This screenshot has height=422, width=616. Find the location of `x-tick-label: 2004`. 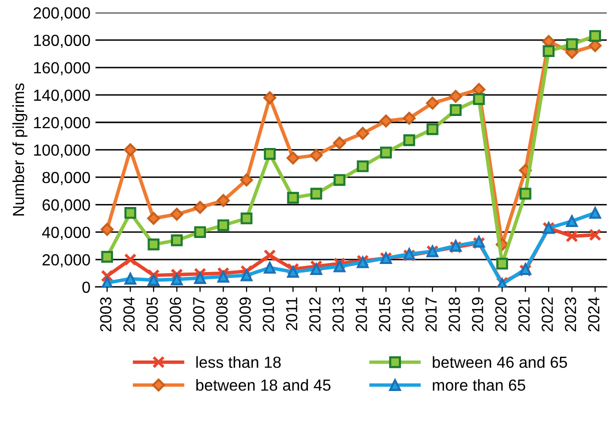

x-tick-label: 2004 is located at coordinates (129, 314).